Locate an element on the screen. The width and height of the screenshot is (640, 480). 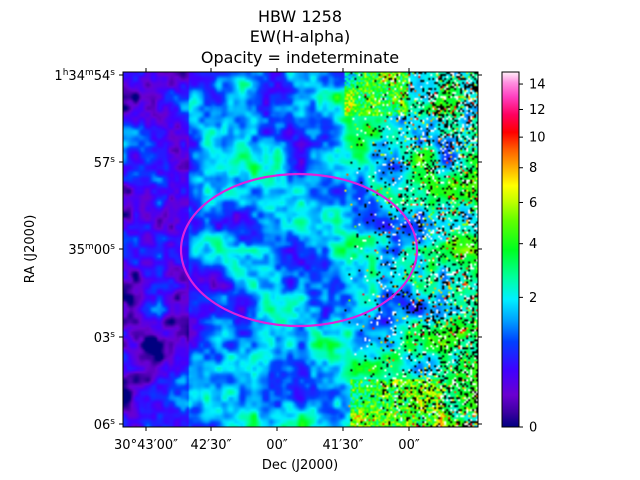
colorbar-tick-label: 12 is located at coordinates (537, 110).